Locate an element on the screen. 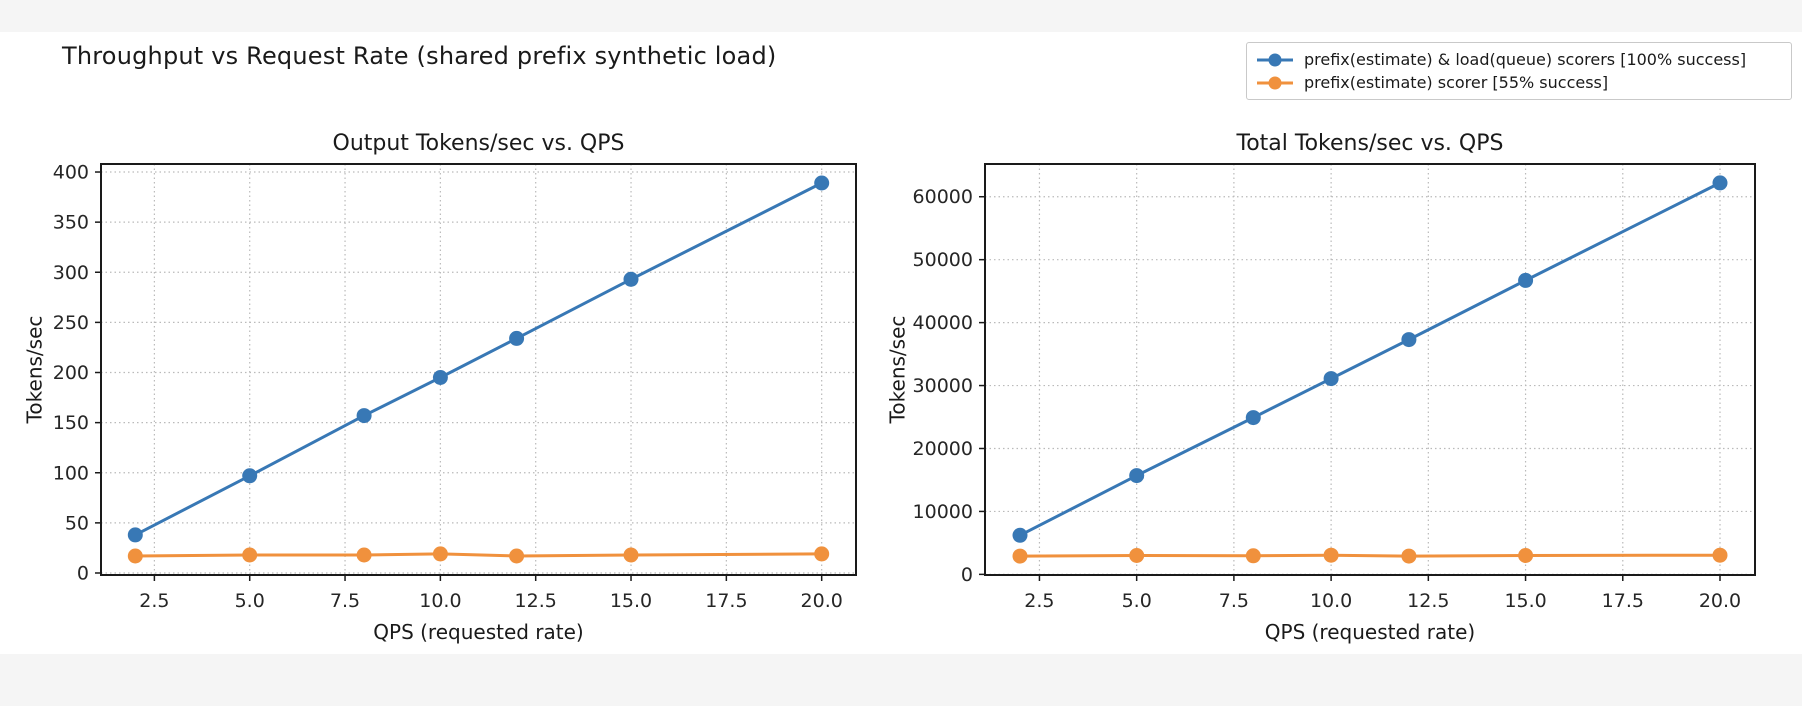 The image size is (1802, 706). svg-text: 400 is located at coordinates (71, 173).